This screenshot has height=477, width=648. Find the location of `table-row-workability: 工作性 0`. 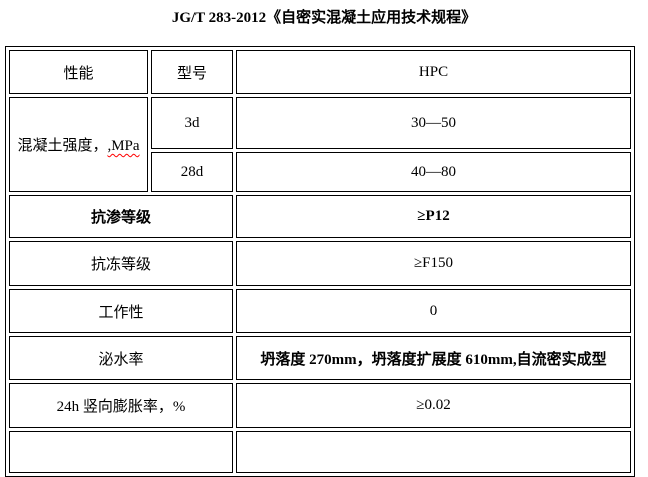

table-row-workability: 工作性 0 is located at coordinates (320, 311).